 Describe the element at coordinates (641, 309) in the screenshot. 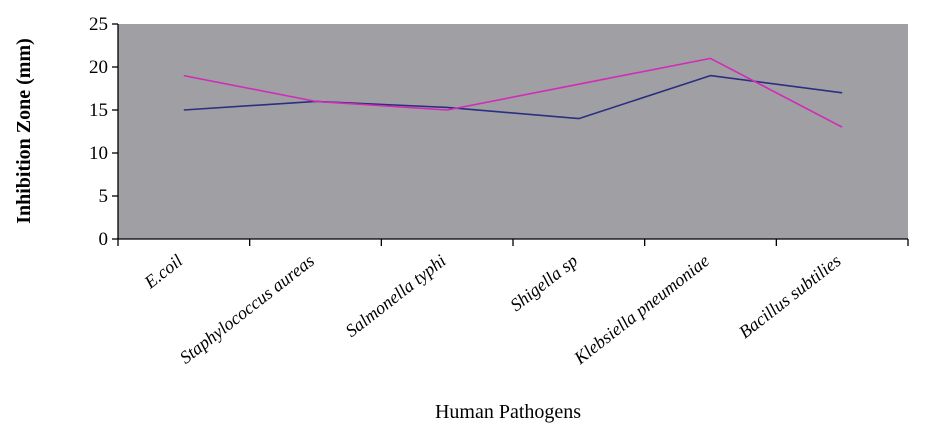

I see `x-category-label: Klebsiella pneumoniae` at that location.